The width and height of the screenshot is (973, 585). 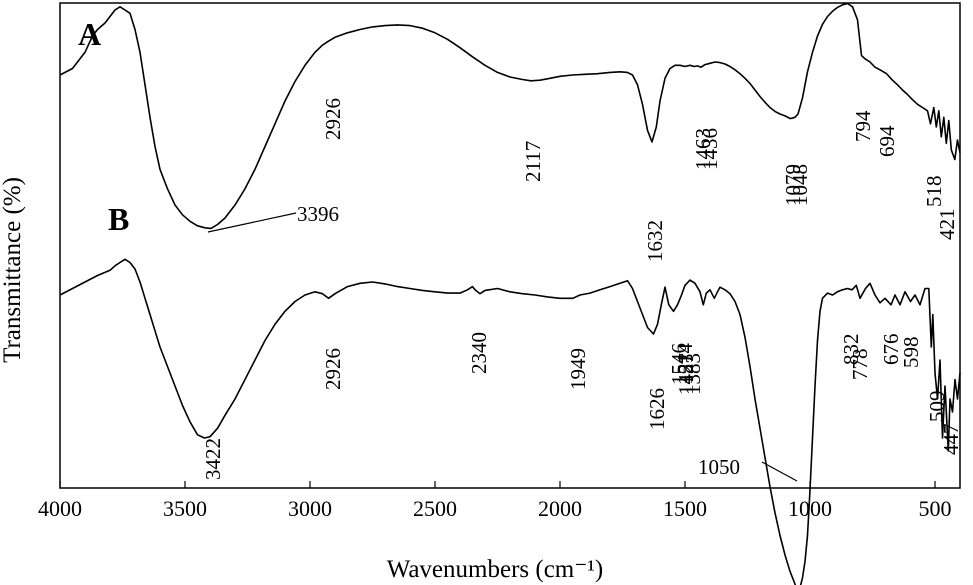 I want to click on peak-label-B-3422: 3422, so click(x=213, y=459).